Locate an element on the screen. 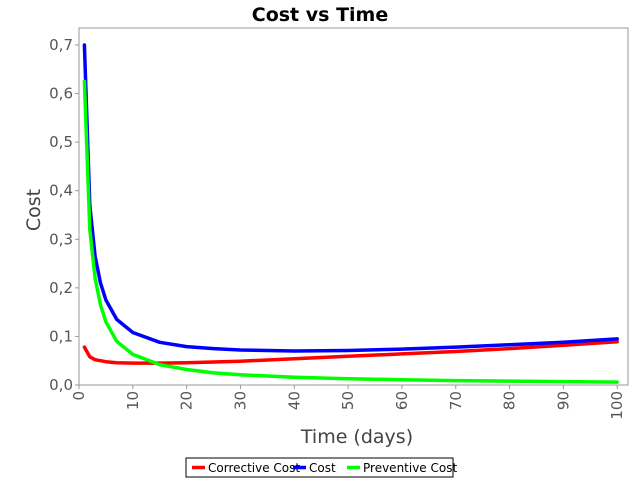 The width and height of the screenshot is (640, 480). x-tick-label: 10 is located at coordinates (133, 400).